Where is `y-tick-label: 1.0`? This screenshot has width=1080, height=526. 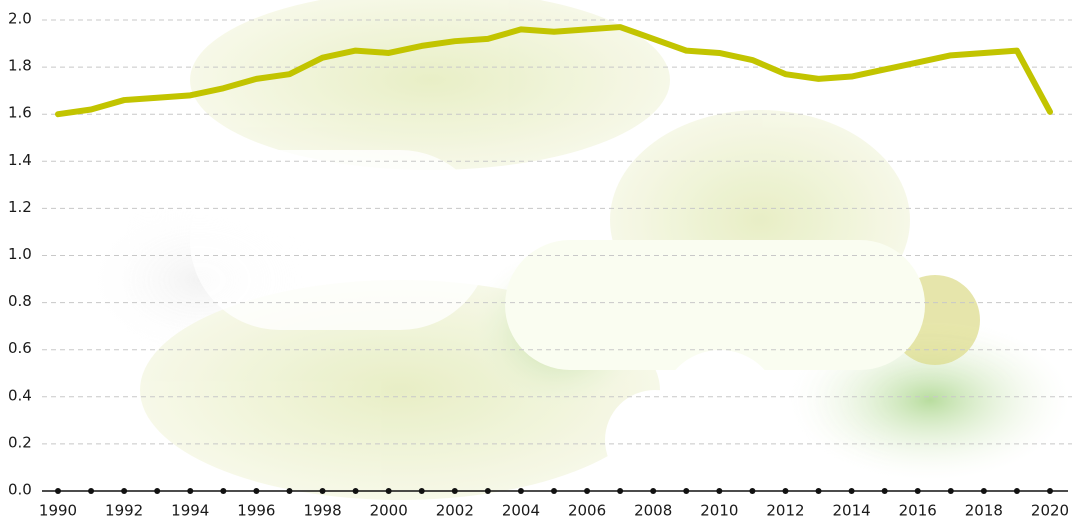 y-tick-label: 1.0 is located at coordinates (20, 254).